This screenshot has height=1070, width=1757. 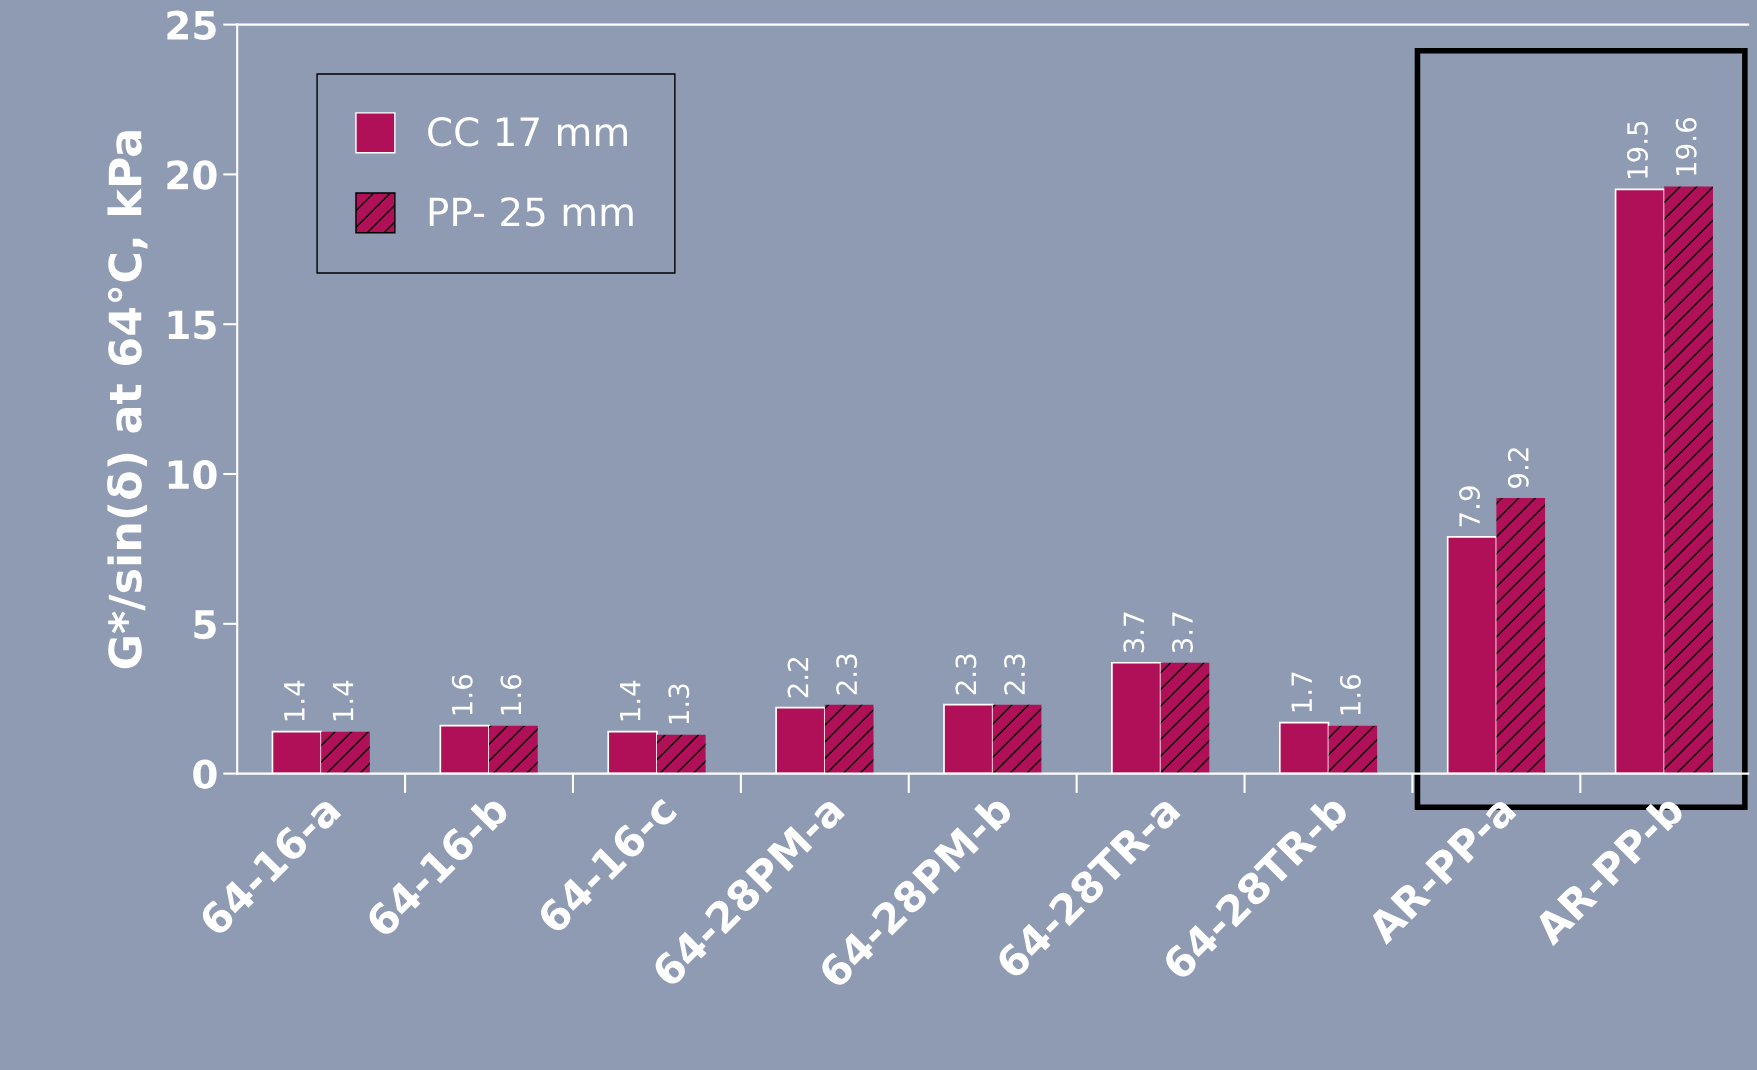 I want to click on y-tick-label: 5, so click(x=205, y=625).